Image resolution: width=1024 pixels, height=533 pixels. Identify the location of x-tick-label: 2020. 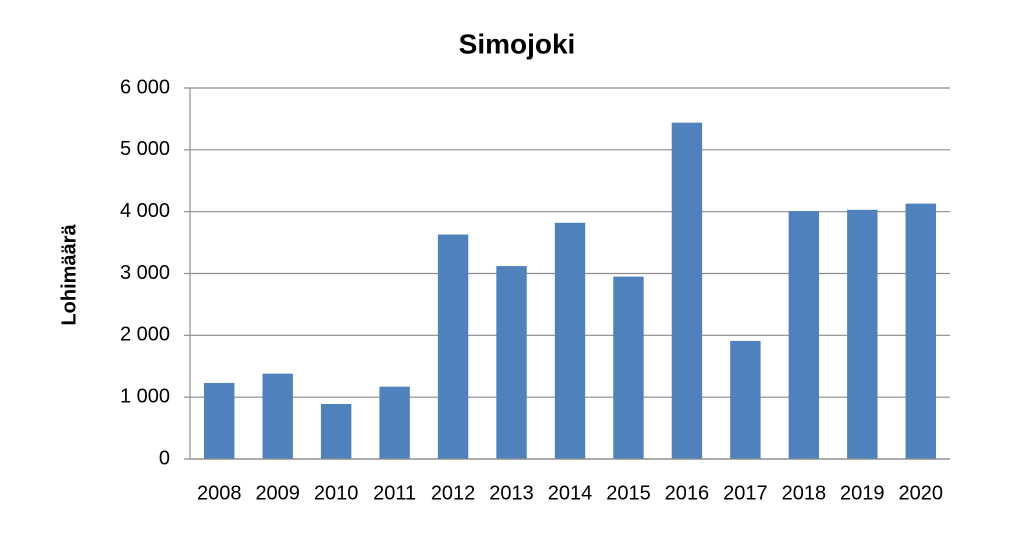
(921, 493).